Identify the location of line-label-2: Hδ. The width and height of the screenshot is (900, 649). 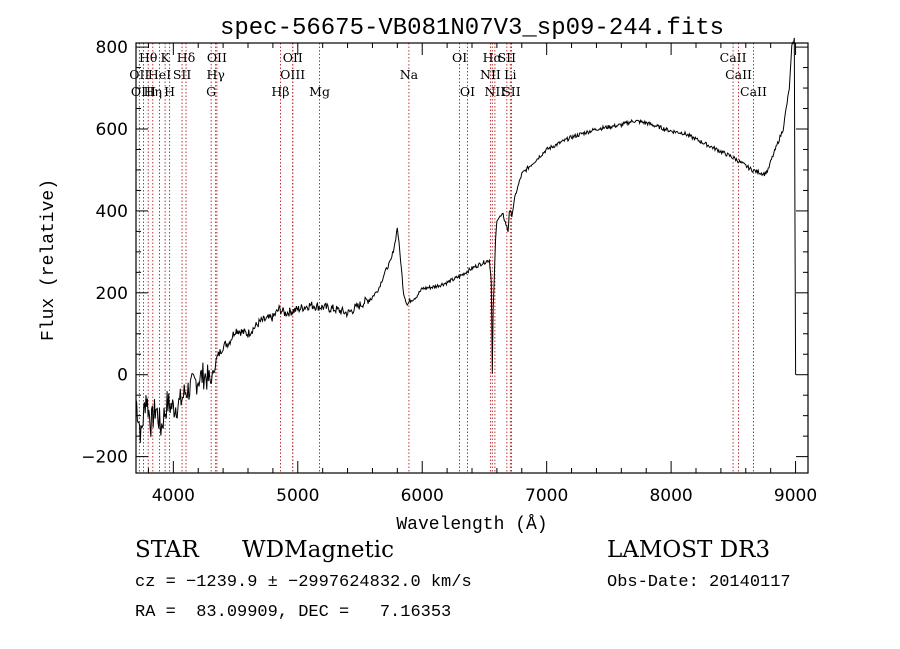
(186, 57).